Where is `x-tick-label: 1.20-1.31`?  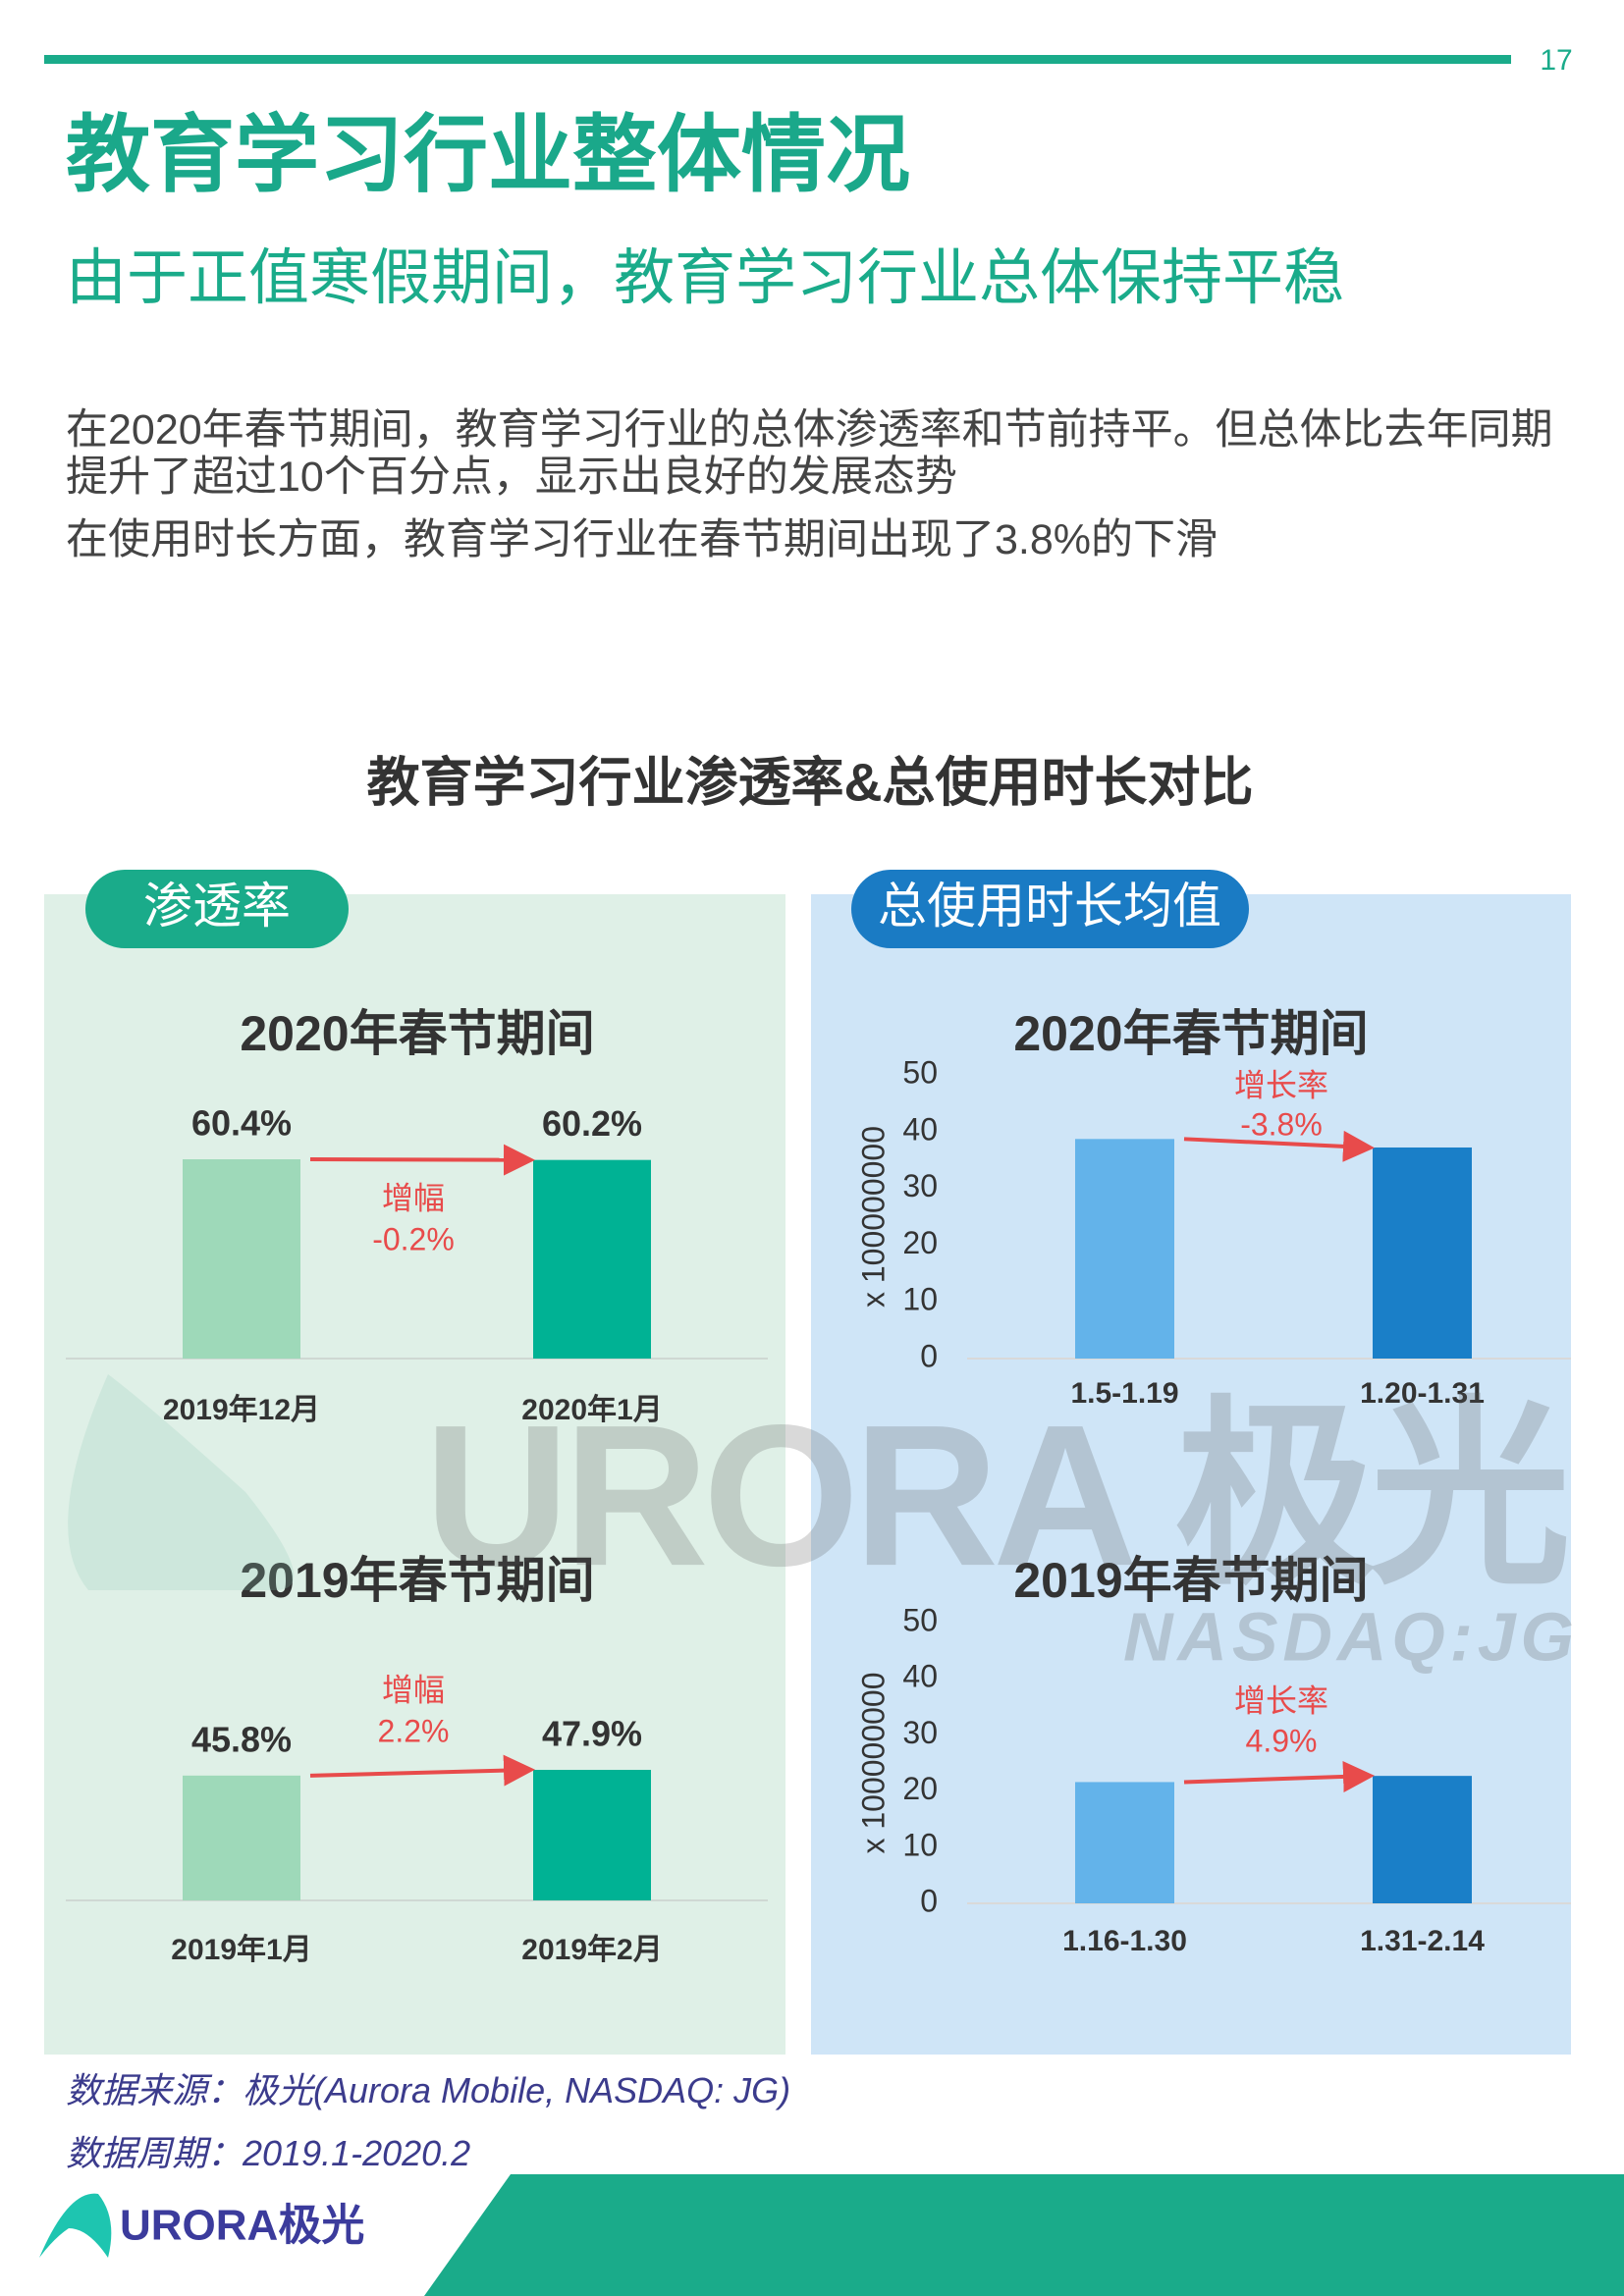 x-tick-label: 1.20-1.31 is located at coordinates (1422, 1393).